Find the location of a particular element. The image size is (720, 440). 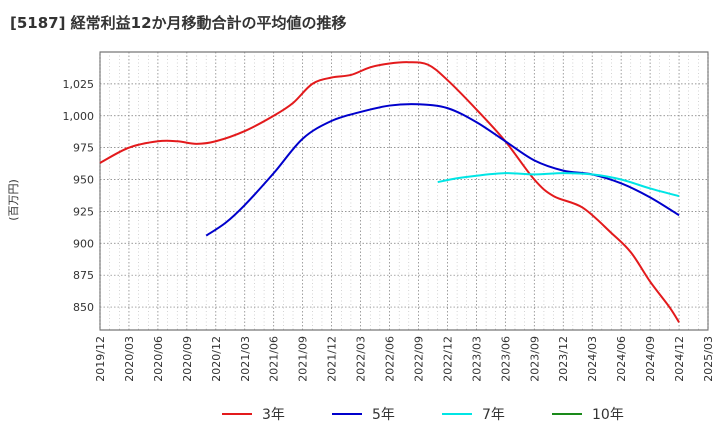

x-tick-label: 2021/09 is located at coordinates (303, 359).